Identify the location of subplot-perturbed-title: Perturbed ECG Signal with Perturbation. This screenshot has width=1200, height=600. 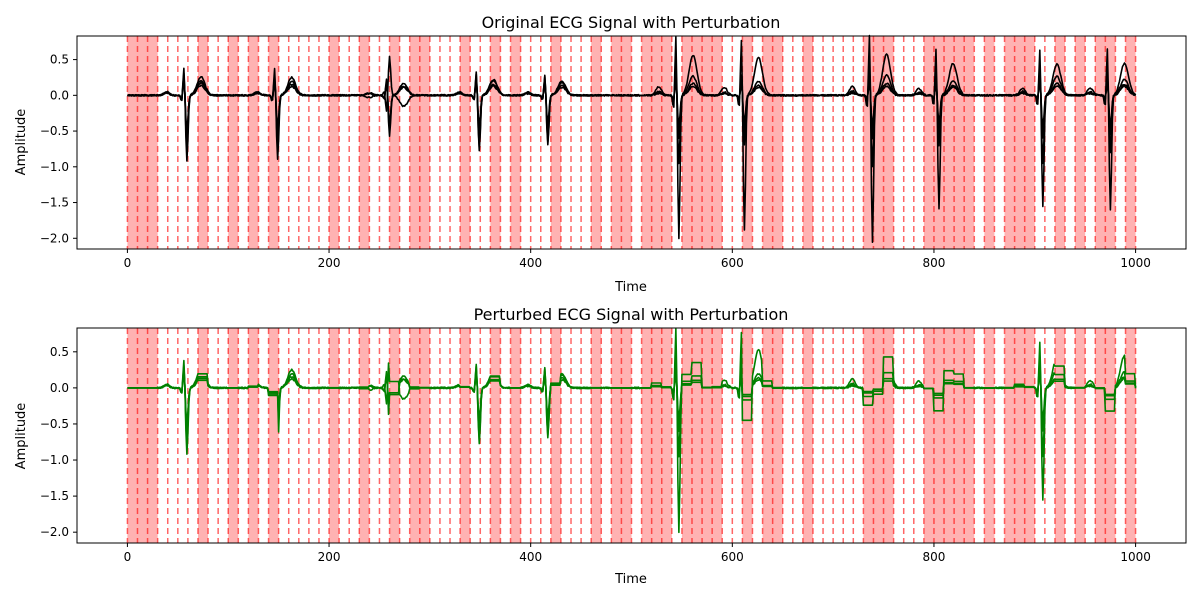
(631, 314).